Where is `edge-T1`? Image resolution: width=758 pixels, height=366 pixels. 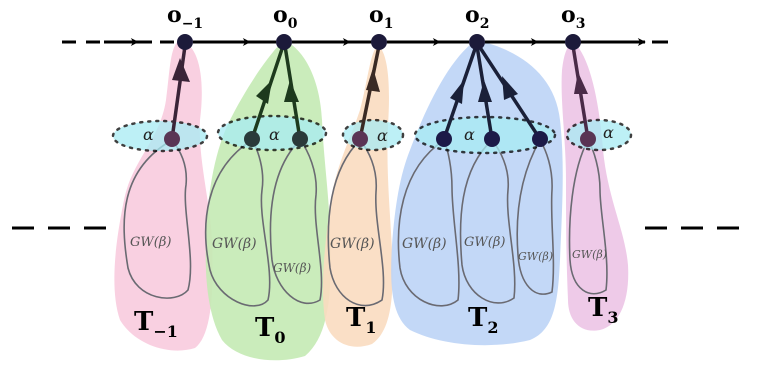 edge-T1 is located at coordinates (369, 92).